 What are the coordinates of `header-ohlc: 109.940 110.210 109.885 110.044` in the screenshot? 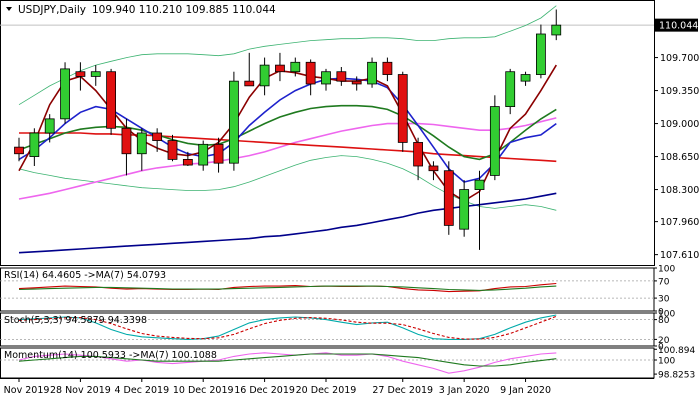 It's located at (184, 10).